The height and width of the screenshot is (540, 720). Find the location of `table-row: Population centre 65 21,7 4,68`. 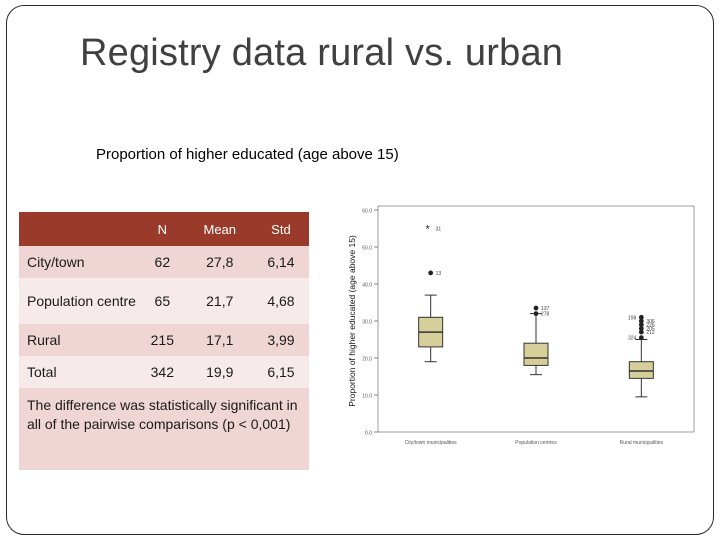

table-row: Population centre 65 21,7 4,68 is located at coordinates (164, 301).